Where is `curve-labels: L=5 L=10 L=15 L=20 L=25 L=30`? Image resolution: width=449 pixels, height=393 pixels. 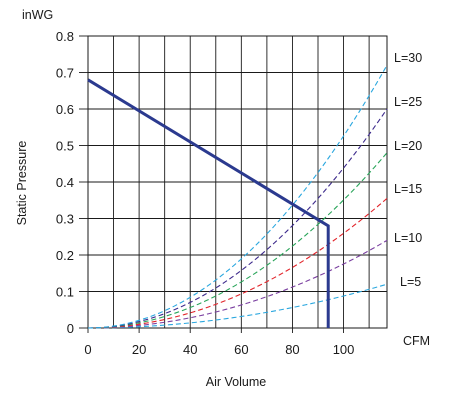 curve-labels: L=5 L=10 L=15 L=20 L=25 L=30 is located at coordinates (408, 170).